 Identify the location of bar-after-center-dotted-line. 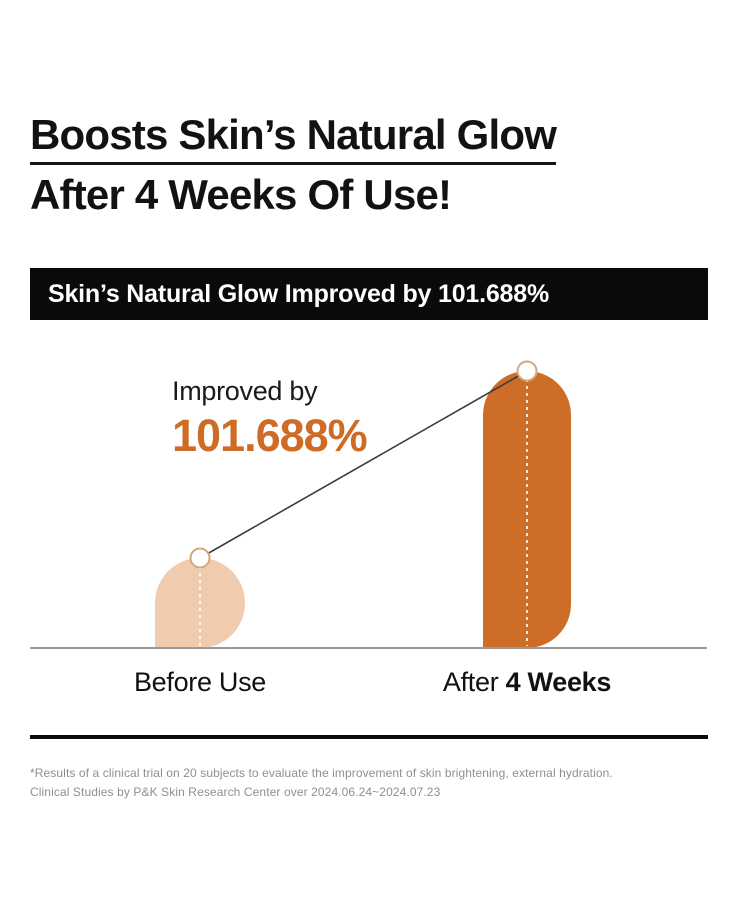
(527, 512).